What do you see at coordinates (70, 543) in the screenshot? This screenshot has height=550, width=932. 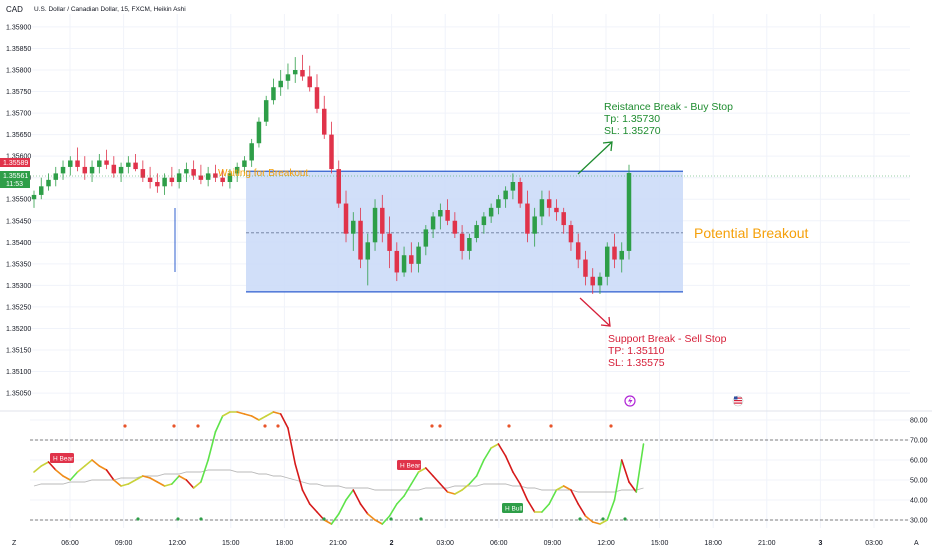 I see `time-axis-label: 06:00` at bounding box center [70, 543].